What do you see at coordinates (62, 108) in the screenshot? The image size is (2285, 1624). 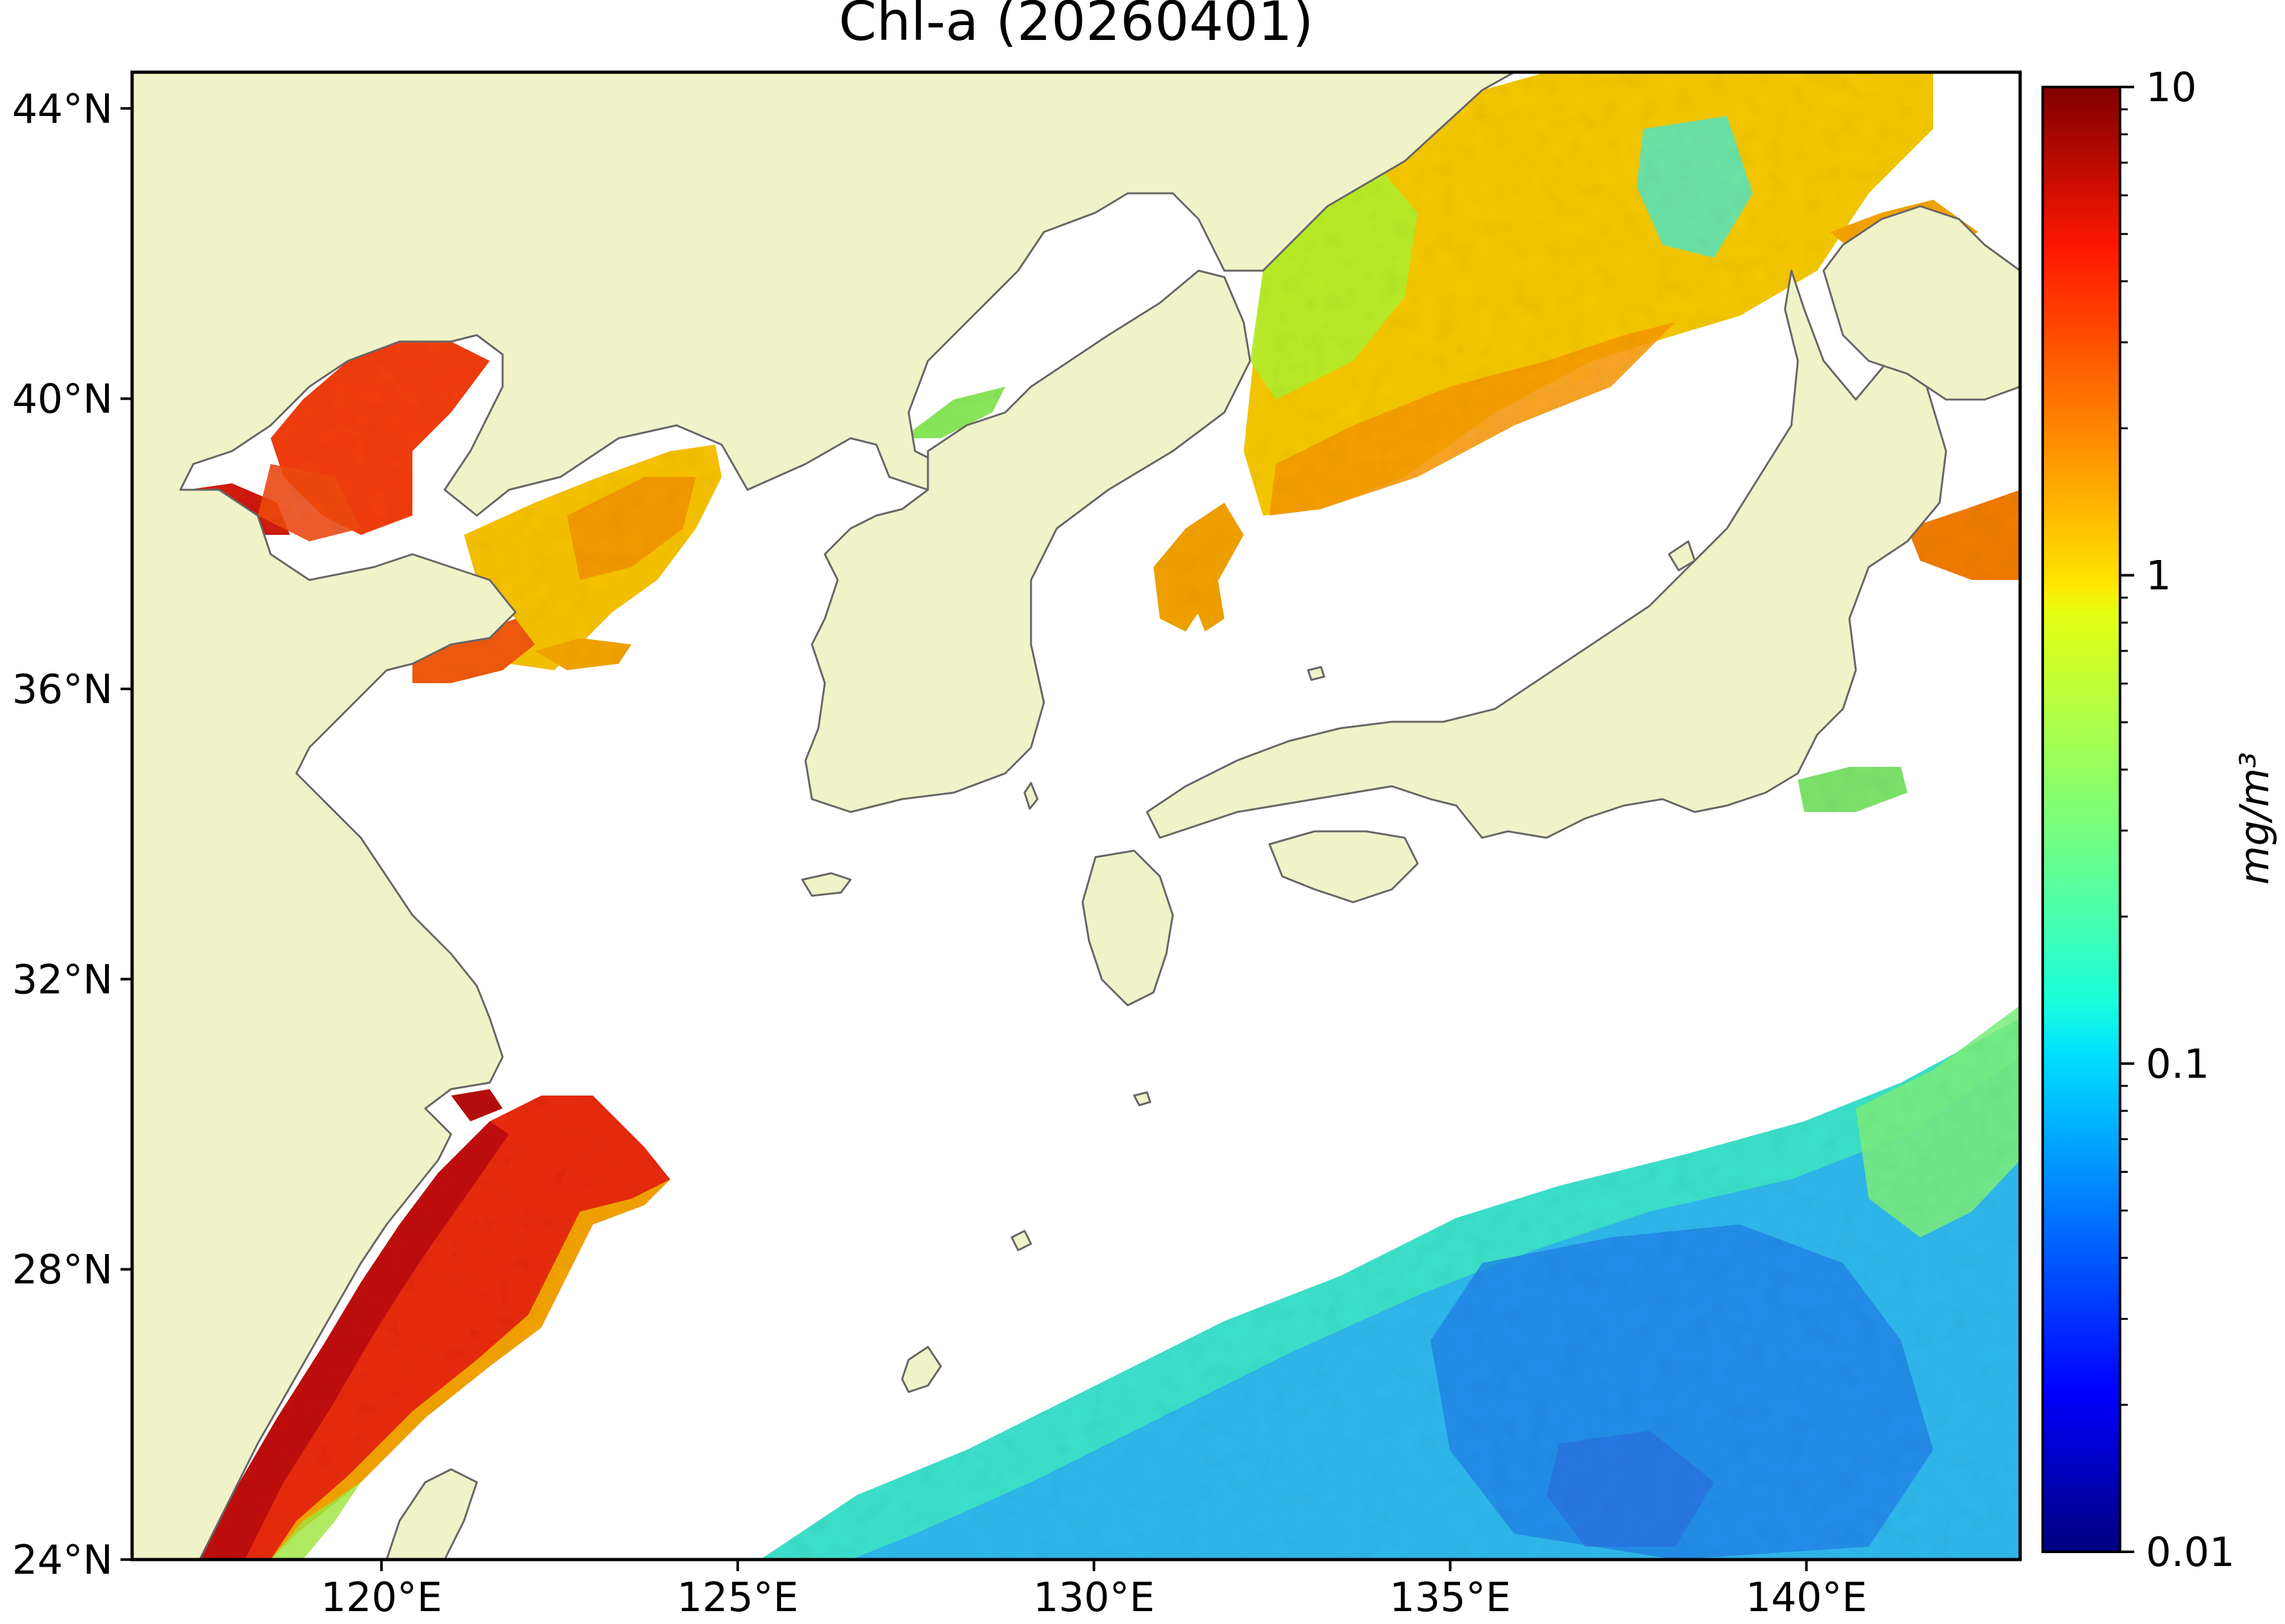 I see `lat-tick-label: 44°N` at bounding box center [62, 108].